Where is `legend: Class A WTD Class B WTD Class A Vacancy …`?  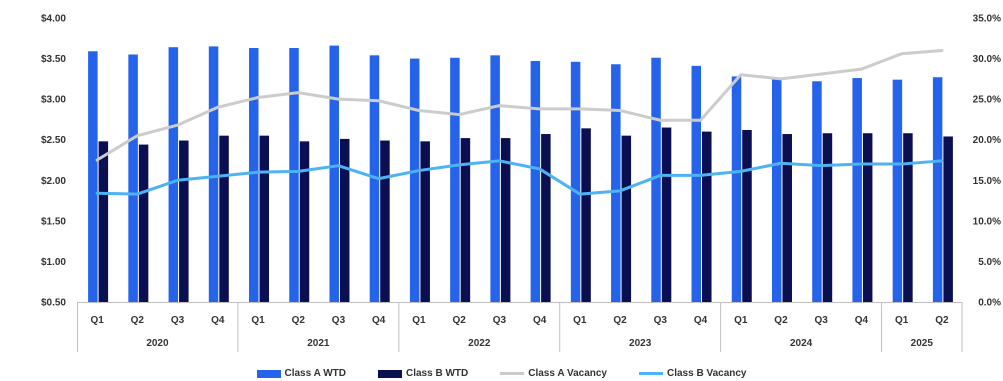
legend: Class A WTD Class B WTD Class A Vacancy … is located at coordinates (501, 373).